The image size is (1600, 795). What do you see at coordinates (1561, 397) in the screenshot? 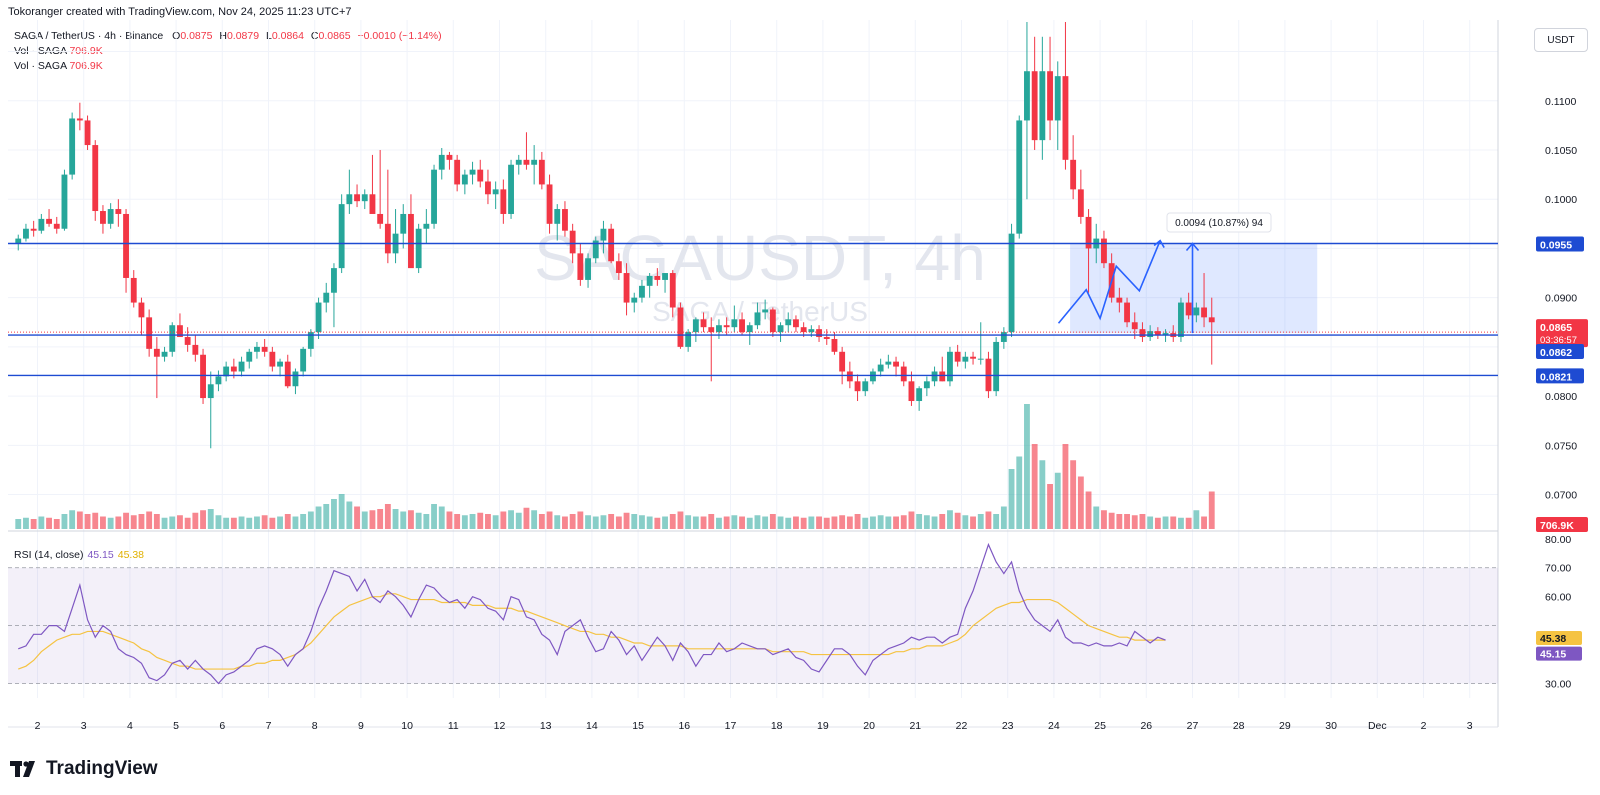
I see `price-tick-label: 0.0800` at bounding box center [1561, 397].